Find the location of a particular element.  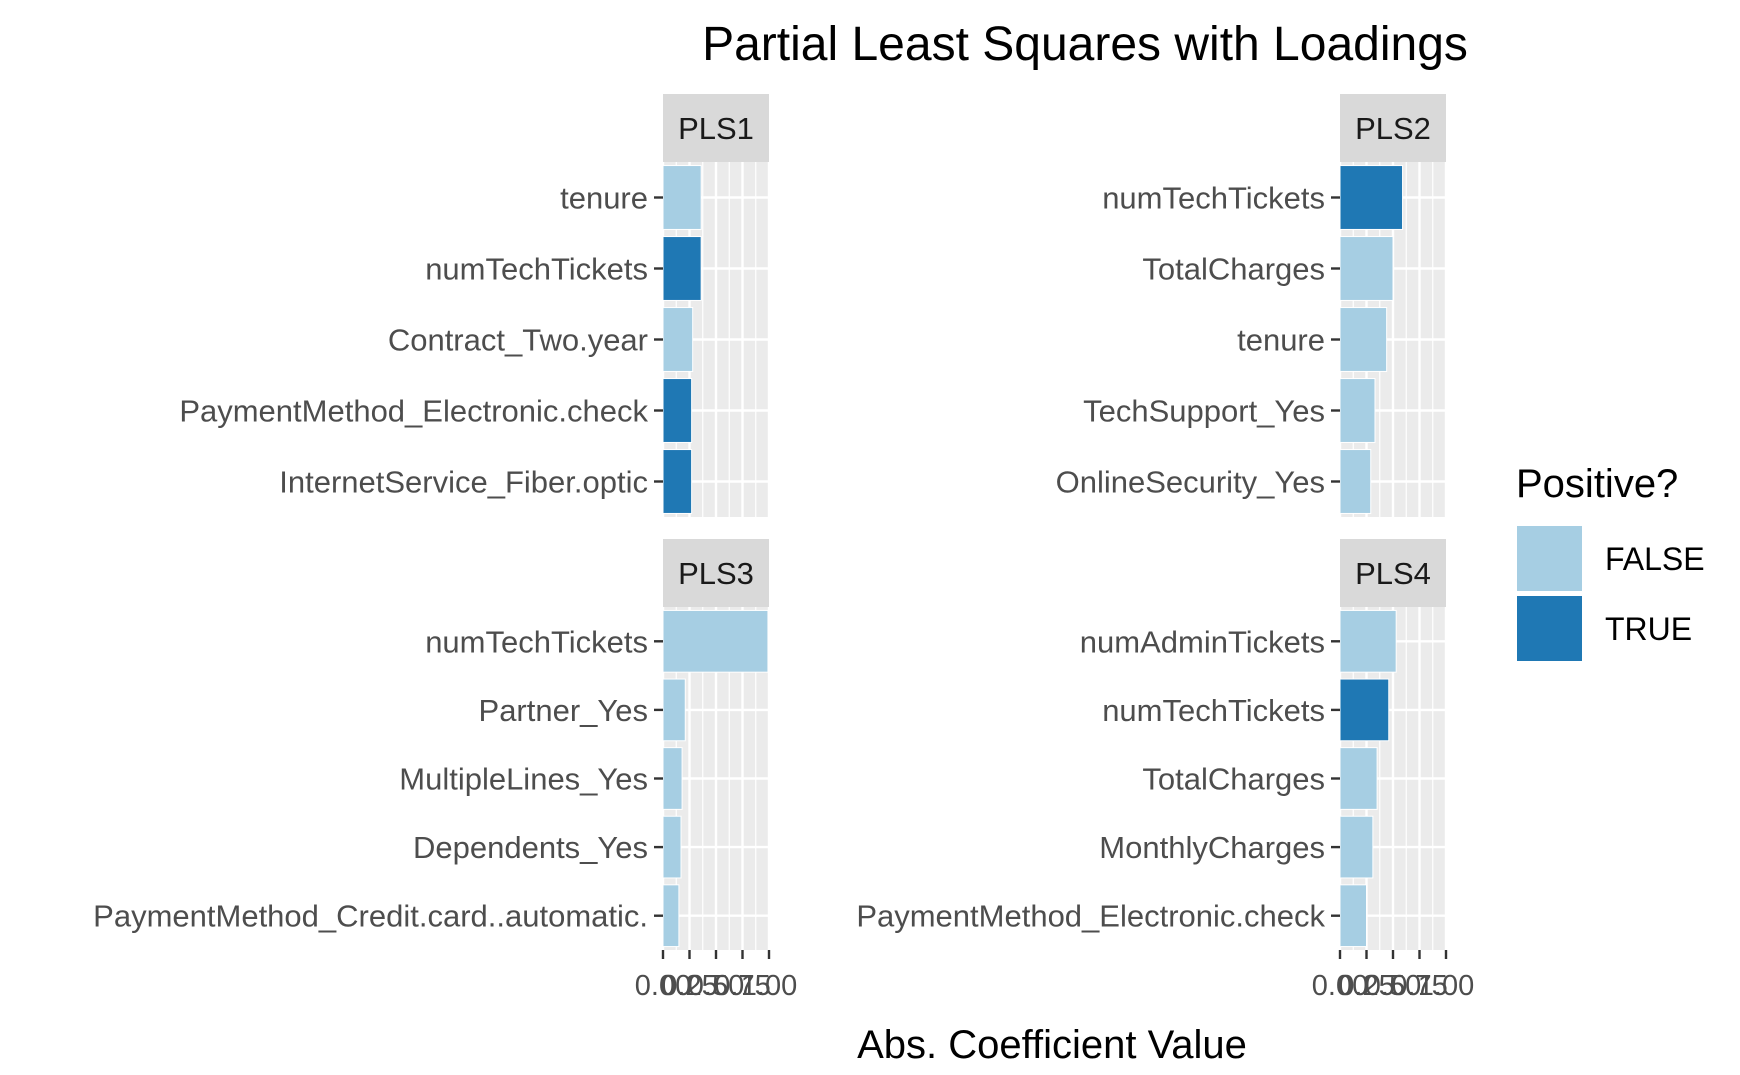

y-tick-label: numAdminTickets is located at coordinates (1202, 641).